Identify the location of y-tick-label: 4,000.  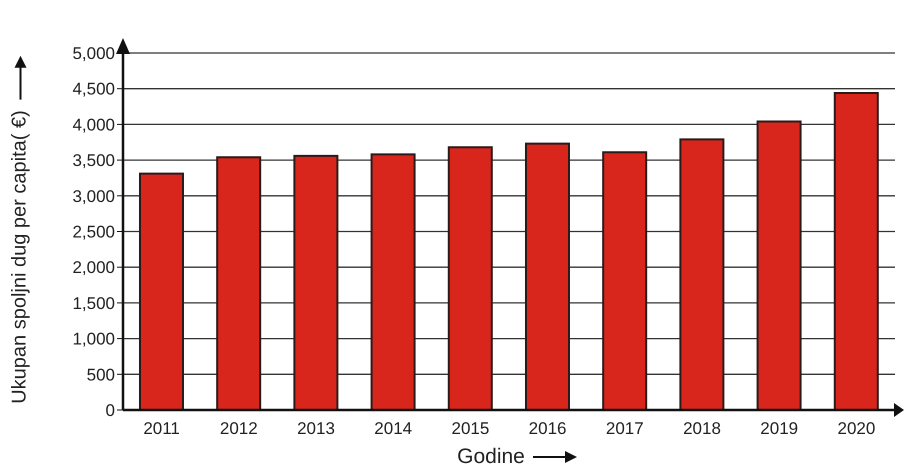
(93, 124).